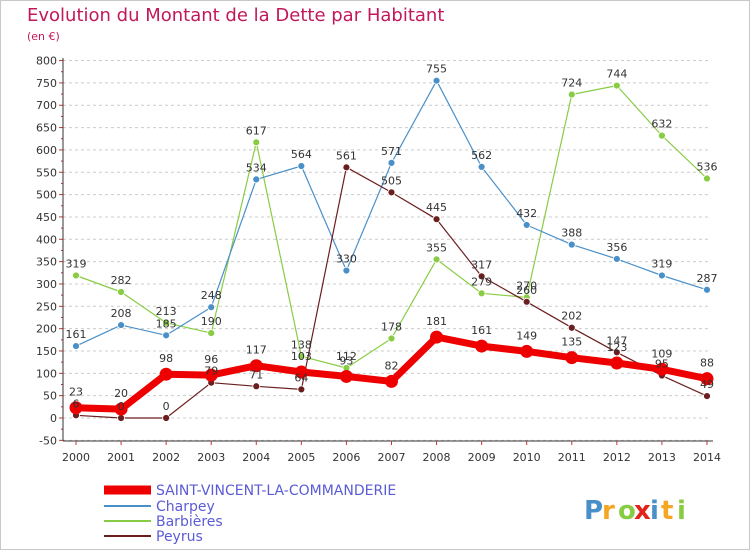 This screenshot has height=551, width=750. I want to click on x-tick-label: 2011, so click(572, 457).